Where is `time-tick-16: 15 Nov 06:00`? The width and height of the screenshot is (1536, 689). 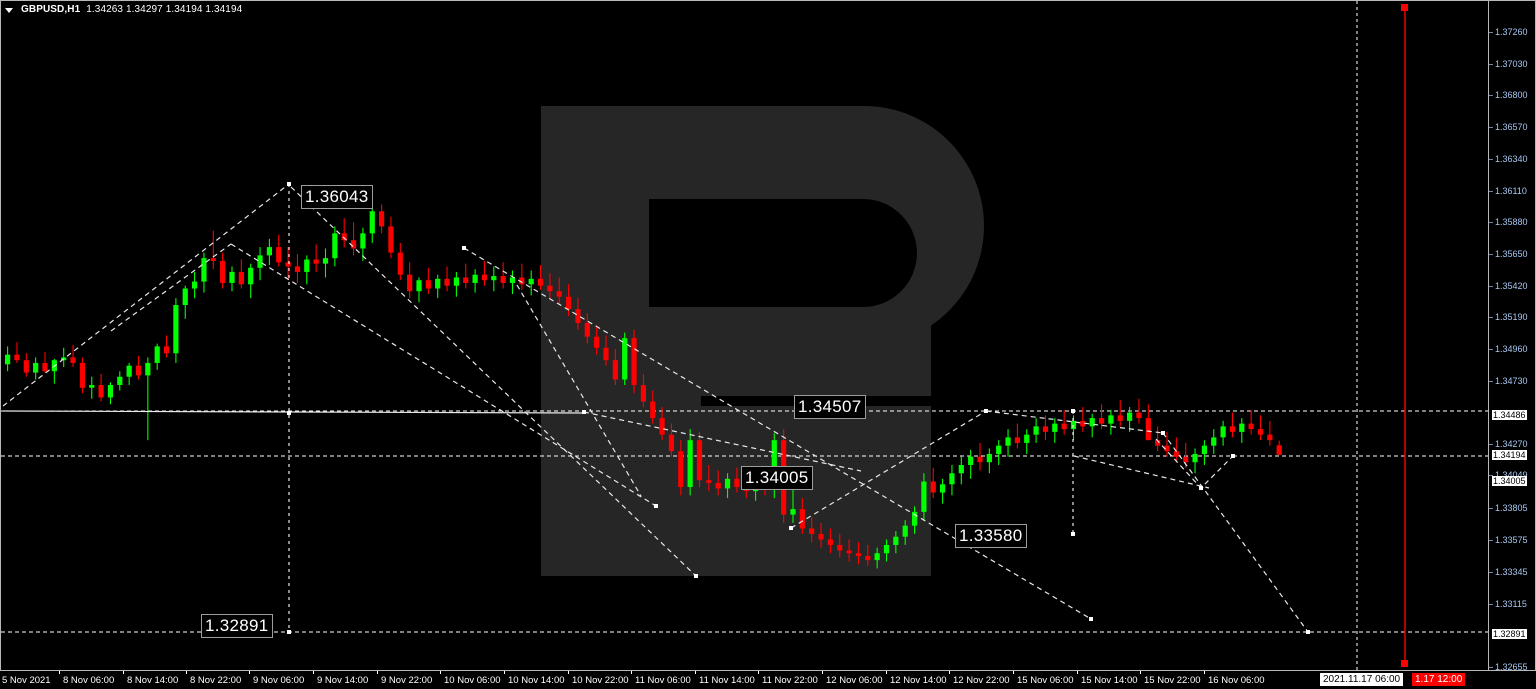 time-tick-16: 15 Nov 06:00 is located at coordinates (1045, 680).